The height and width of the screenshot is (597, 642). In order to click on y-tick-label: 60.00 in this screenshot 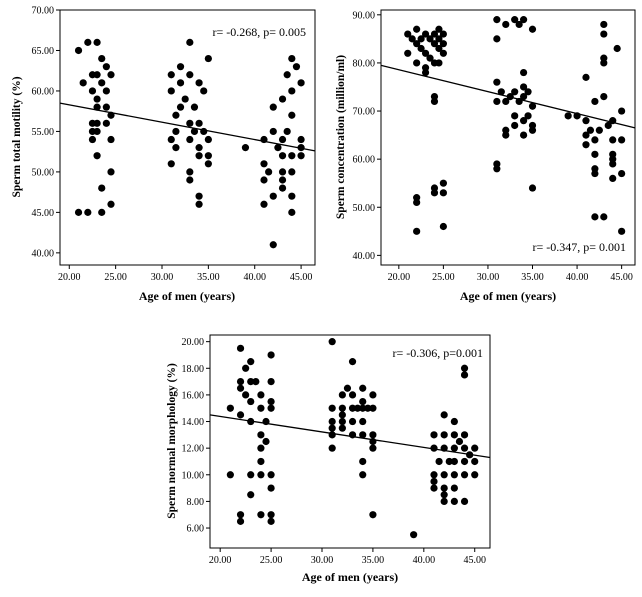, I will do `click(43, 91)`.